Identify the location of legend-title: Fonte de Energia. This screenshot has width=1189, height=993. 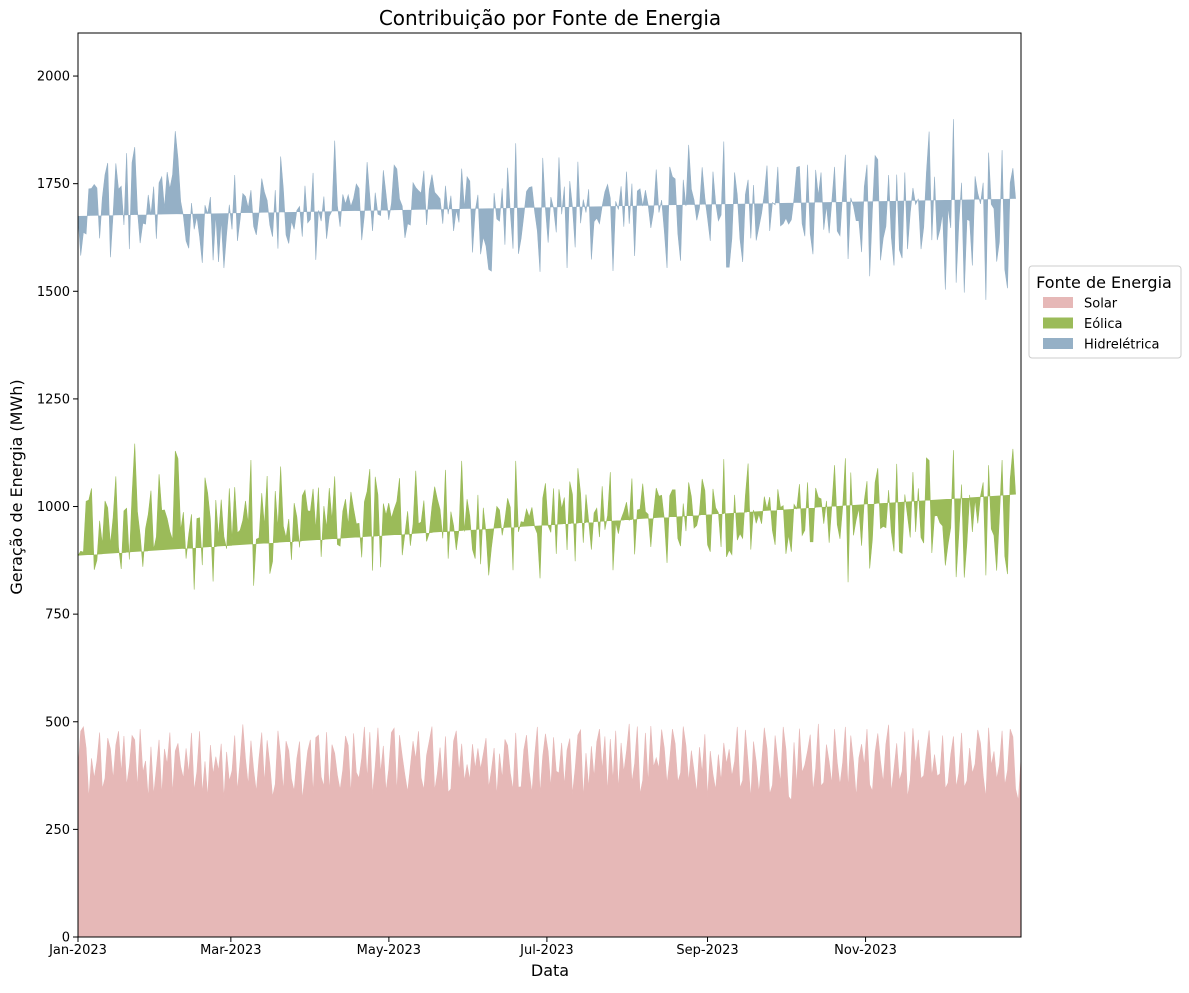
(1104, 282).